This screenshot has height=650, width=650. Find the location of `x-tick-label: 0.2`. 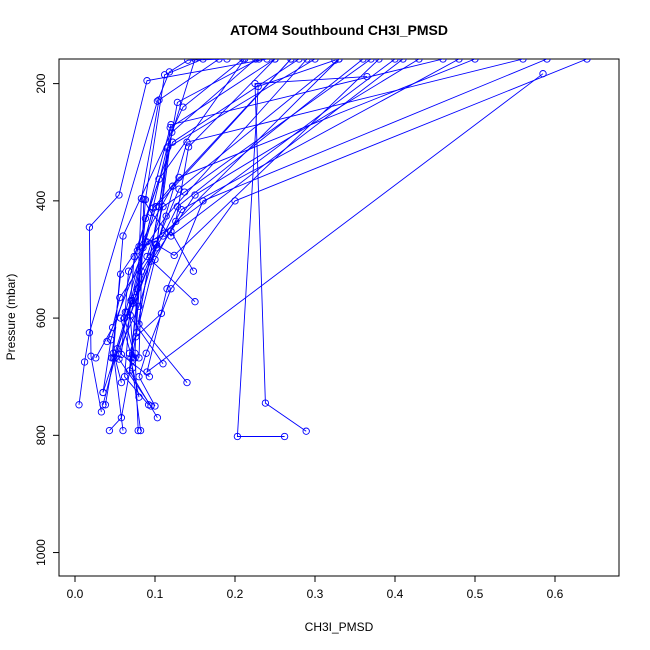

x-tick-label: 0.2 is located at coordinates (235, 594).